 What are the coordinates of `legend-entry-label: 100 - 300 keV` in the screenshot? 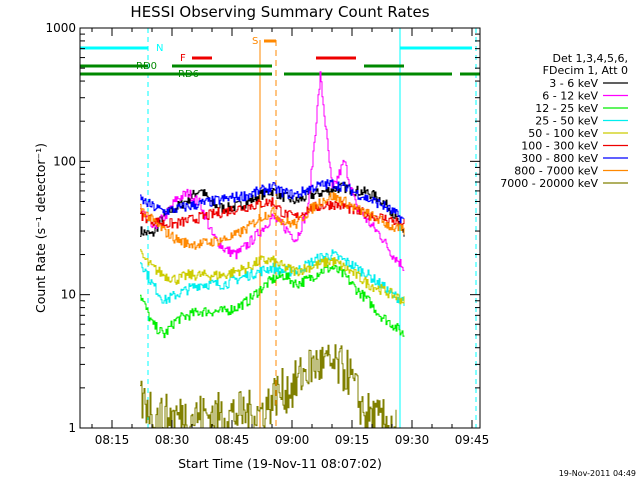 It's located at (559, 146).